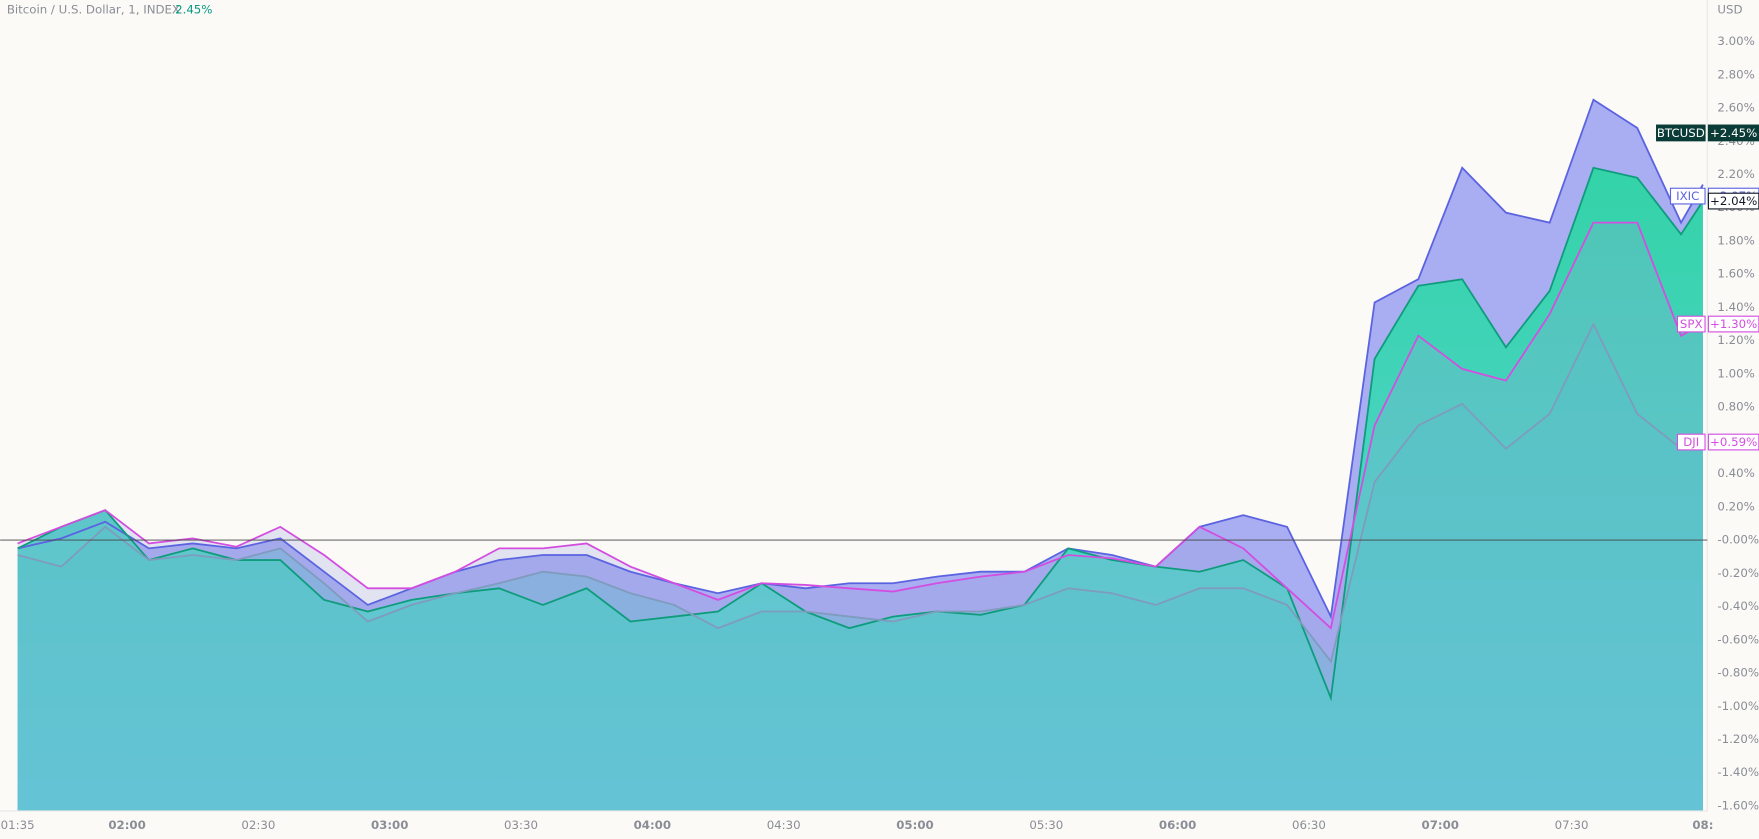 The height and width of the screenshot is (839, 1759). I want to click on y-tick-label: -1.20%, so click(1738, 739).